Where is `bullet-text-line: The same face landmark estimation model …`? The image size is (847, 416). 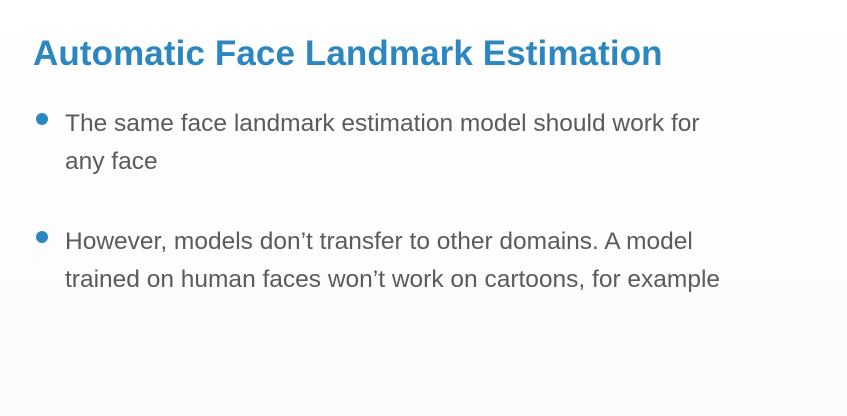
bullet-text-line: The same face landmark estimation model … is located at coordinates (382, 123).